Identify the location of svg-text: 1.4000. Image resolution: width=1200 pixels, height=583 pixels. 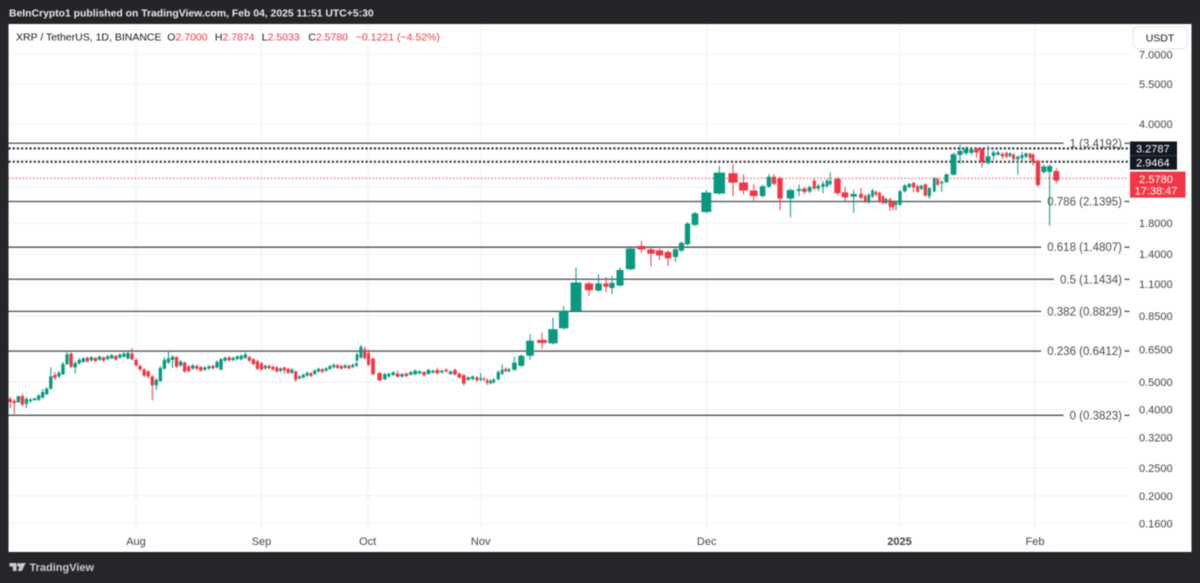
(1156, 255).